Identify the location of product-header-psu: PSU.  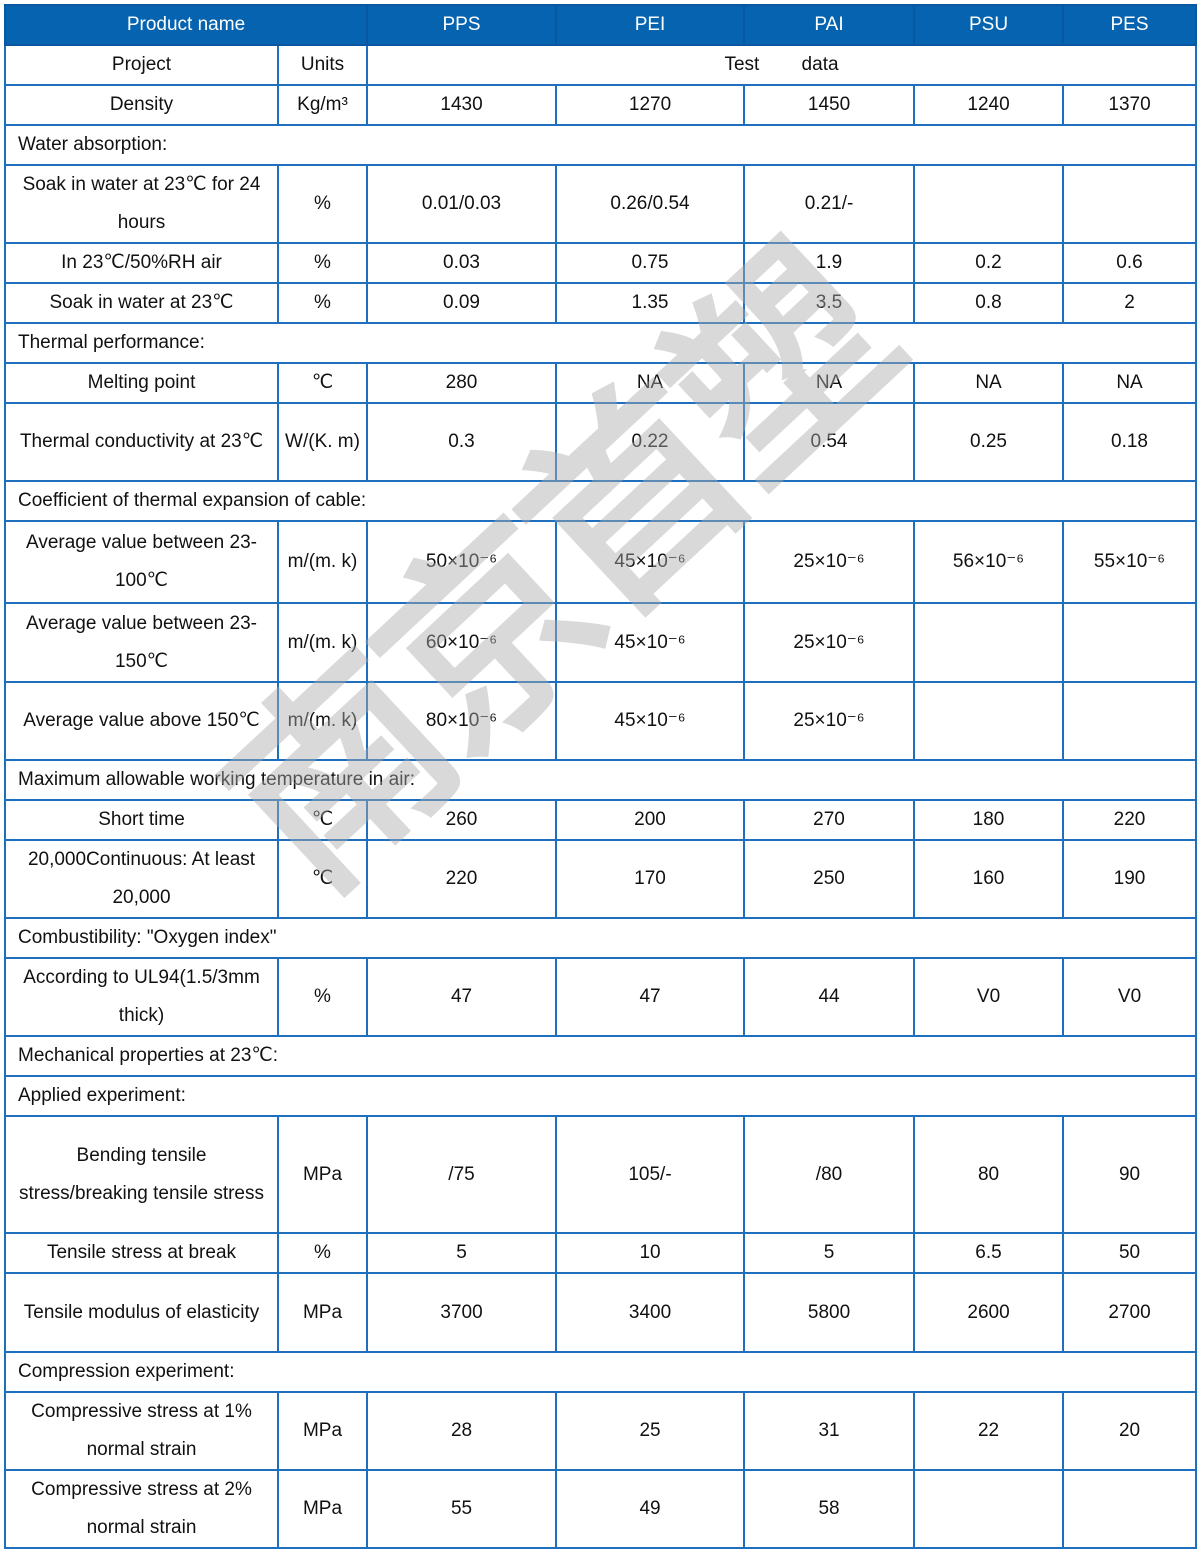
(989, 25).